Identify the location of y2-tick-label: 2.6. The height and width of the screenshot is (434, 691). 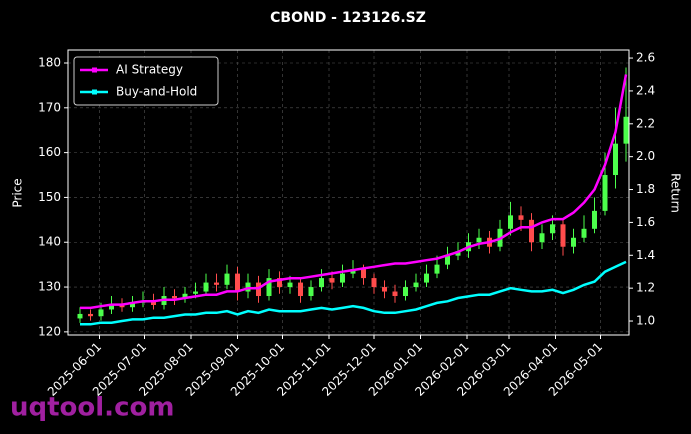
(645, 58).